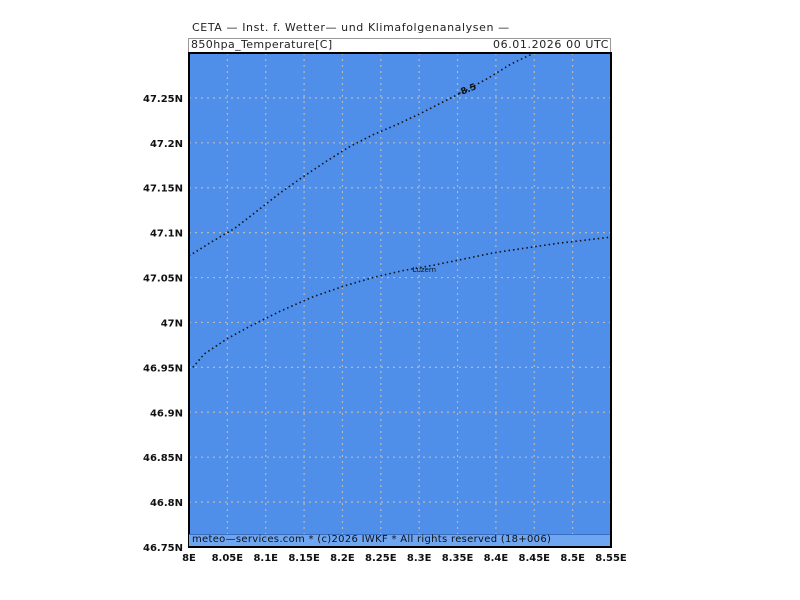  What do you see at coordinates (166, 234) in the screenshot?
I see `lat-tick-label: 47.1N` at bounding box center [166, 234].